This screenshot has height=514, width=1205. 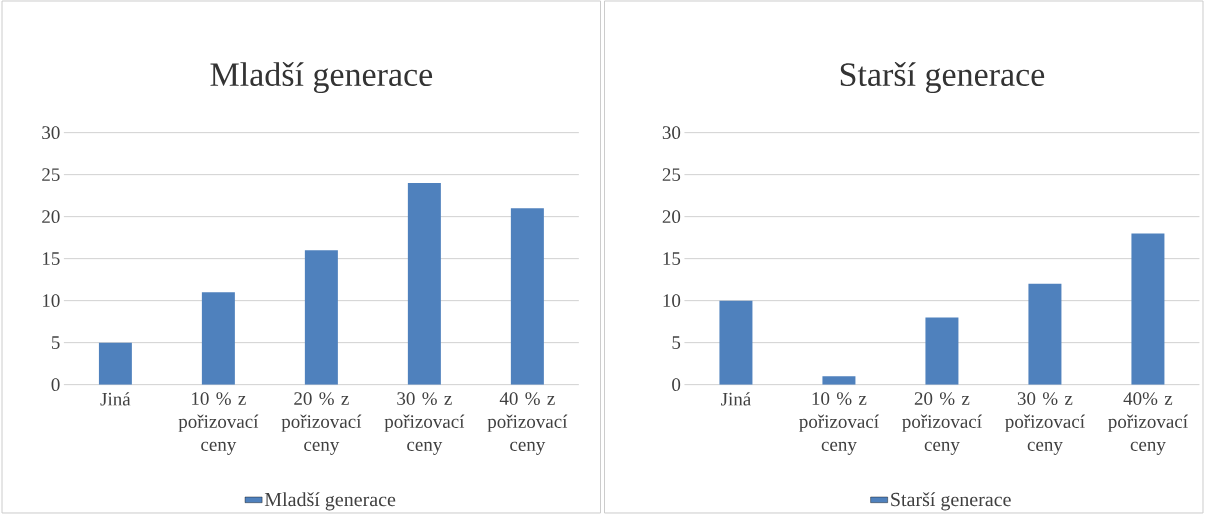 I want to click on chart-title: Mladší generace, so click(x=321, y=78).